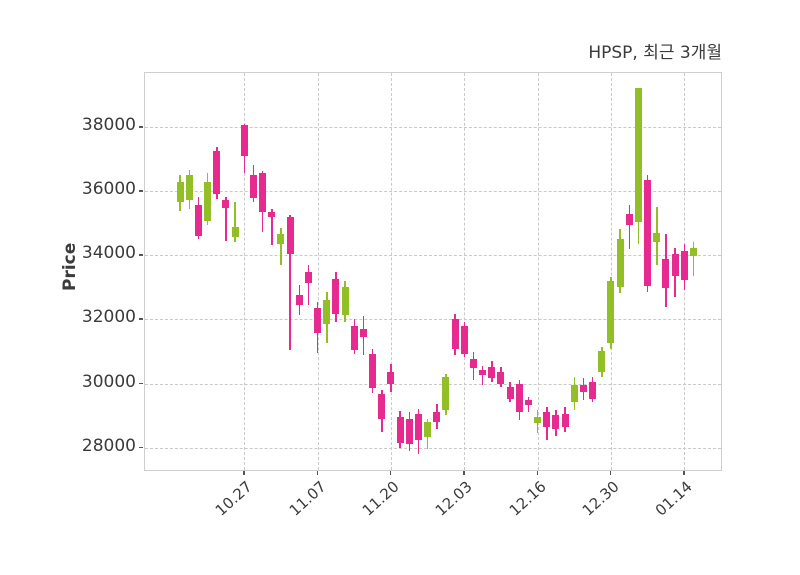  Describe the element at coordinates (674, 498) in the screenshot. I see `x-tick-label: 01.14` at that location.